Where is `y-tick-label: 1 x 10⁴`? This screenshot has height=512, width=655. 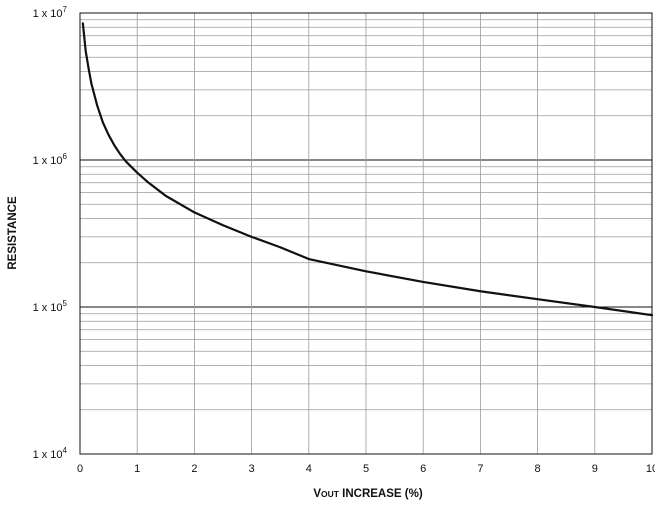 y-tick-label: 1 x 10⁴ is located at coordinates (50, 453).